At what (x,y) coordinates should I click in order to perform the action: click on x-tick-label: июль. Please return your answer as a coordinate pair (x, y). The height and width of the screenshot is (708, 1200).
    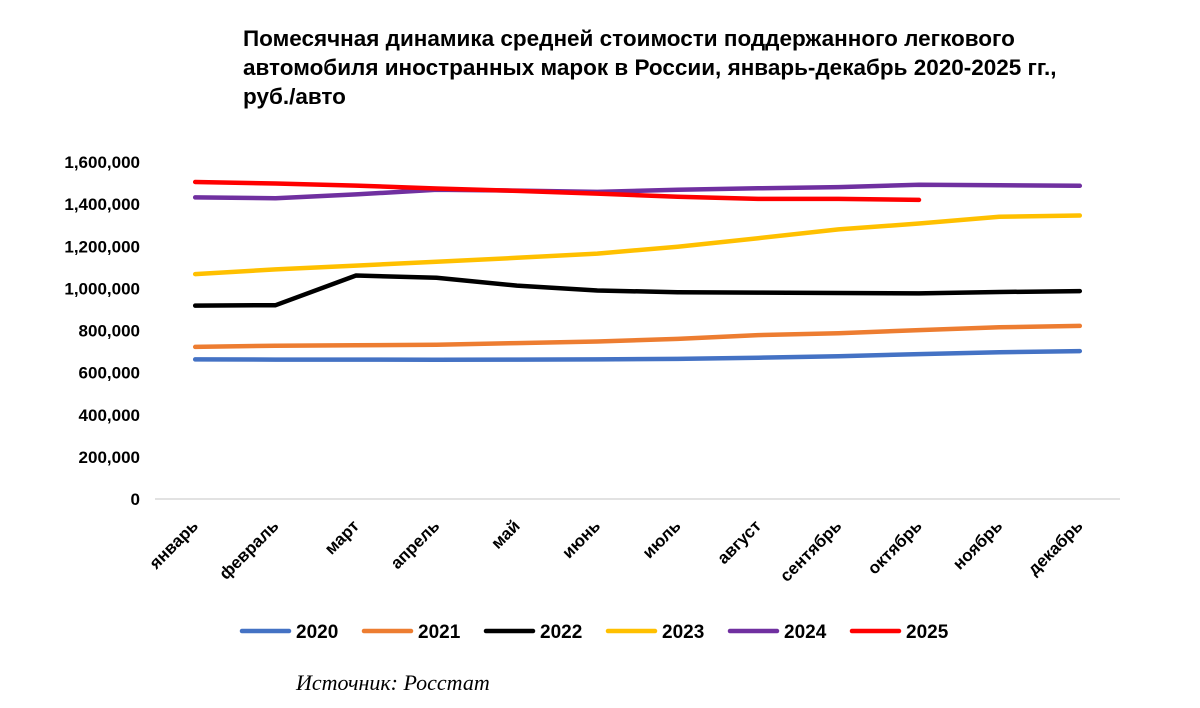
    Looking at the image, I should click on (662, 539).